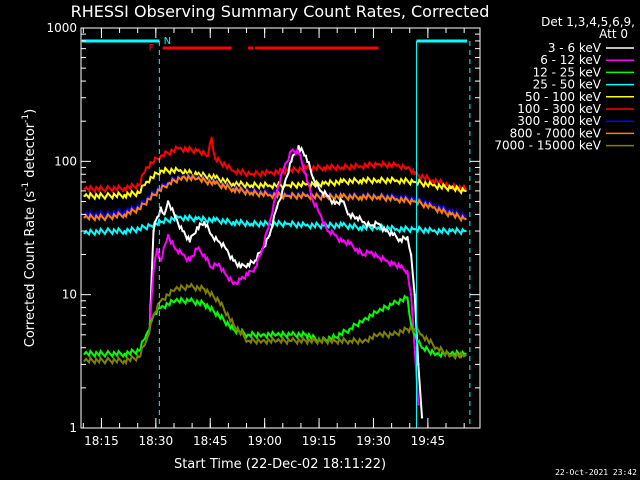 This screenshot has height=480, width=640. Describe the element at coordinates (210, 441) in the screenshot. I see `x-tick-label: 18:45` at that location.